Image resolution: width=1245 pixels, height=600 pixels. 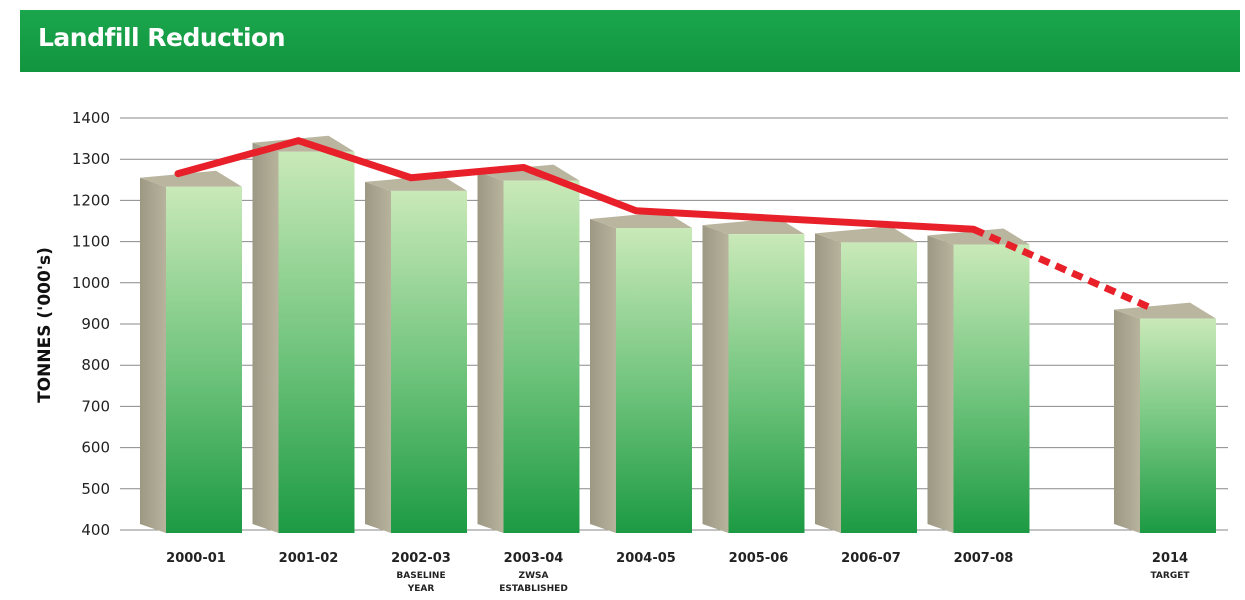 What do you see at coordinates (91, 283) in the screenshot?
I see `y-tick-label: 1000` at bounding box center [91, 283].